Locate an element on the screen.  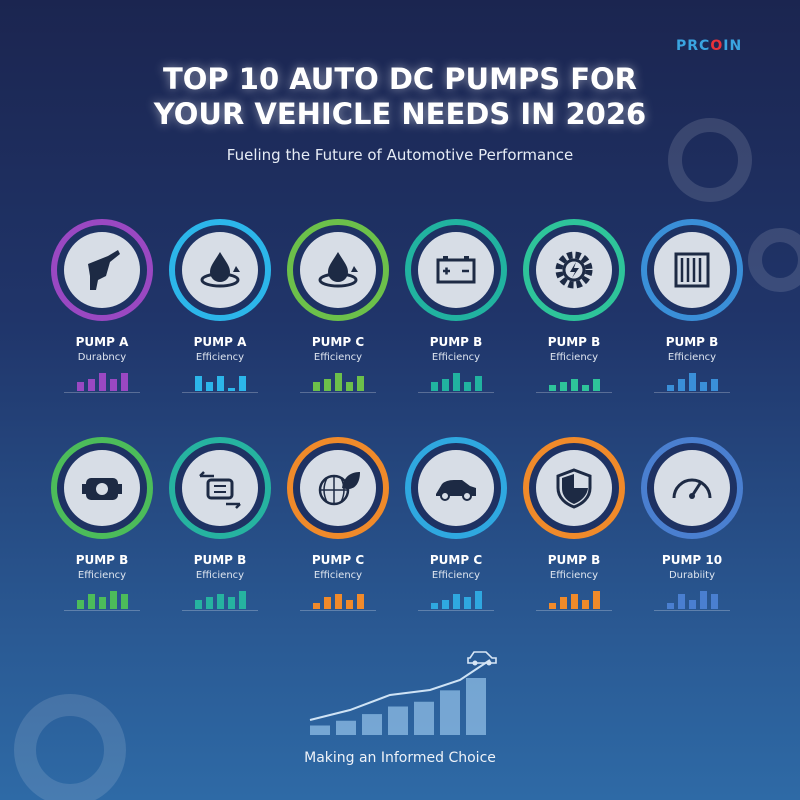
speedometer-icon is located at coordinates (692, 488).